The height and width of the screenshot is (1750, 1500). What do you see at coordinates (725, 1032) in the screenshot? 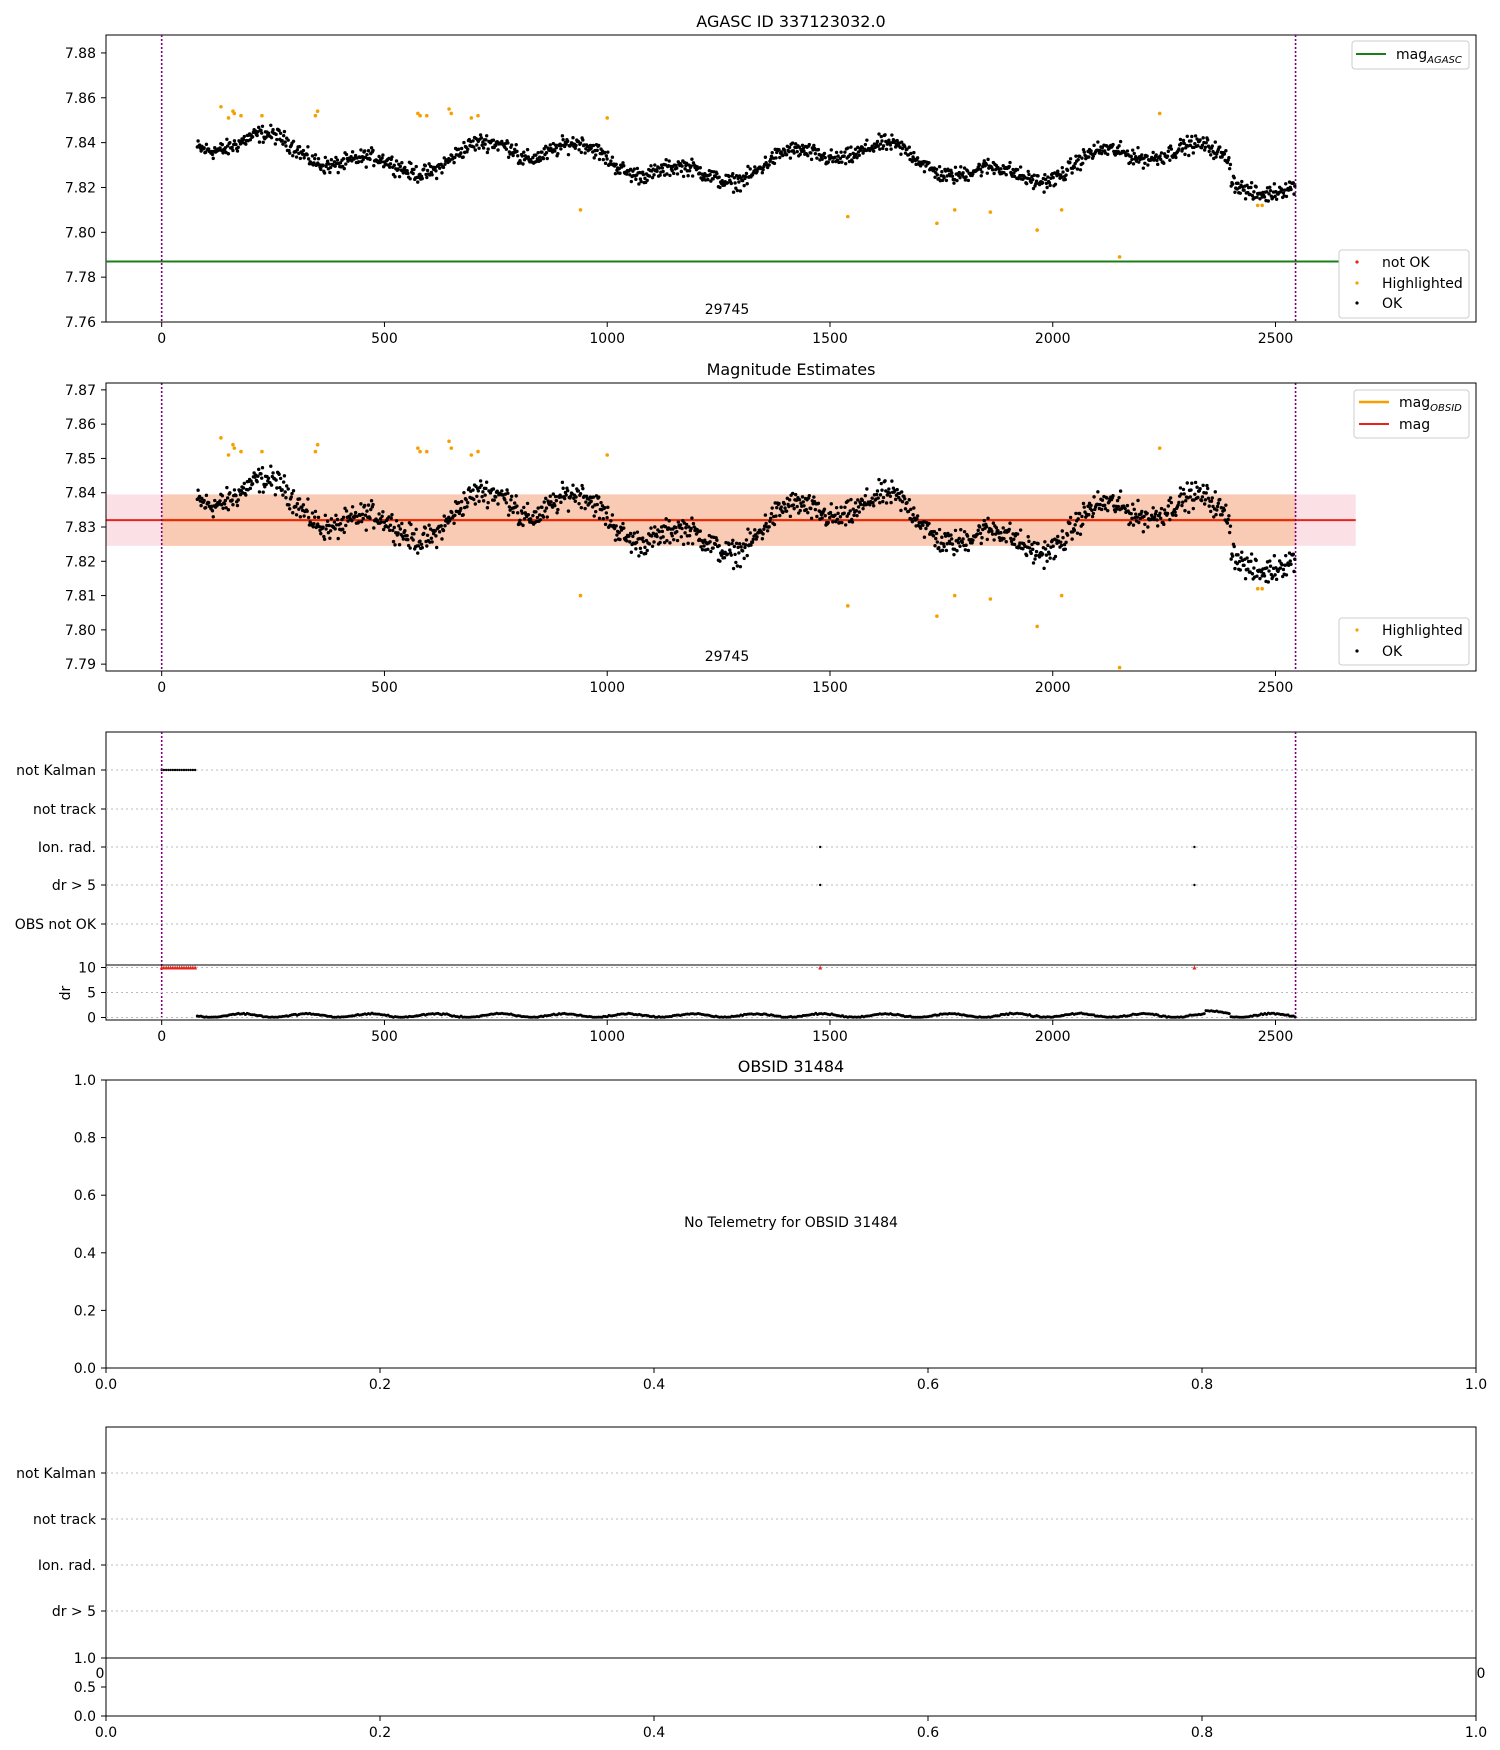
I see `panel3-ticks: 0 500 1000 1500 2000 2500` at bounding box center [725, 1032].